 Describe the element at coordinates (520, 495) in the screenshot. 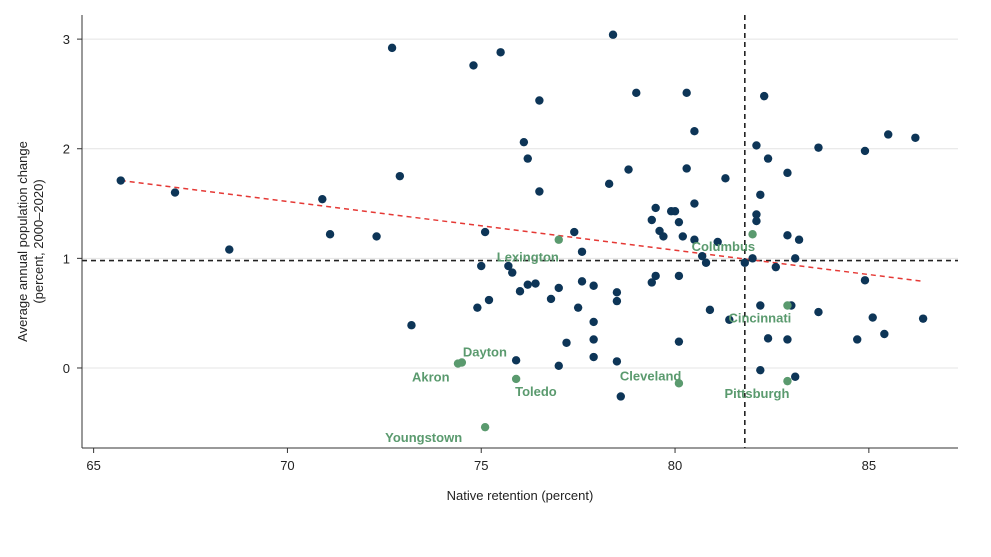

I see `x-axis-title: Native retention (percent)` at that location.